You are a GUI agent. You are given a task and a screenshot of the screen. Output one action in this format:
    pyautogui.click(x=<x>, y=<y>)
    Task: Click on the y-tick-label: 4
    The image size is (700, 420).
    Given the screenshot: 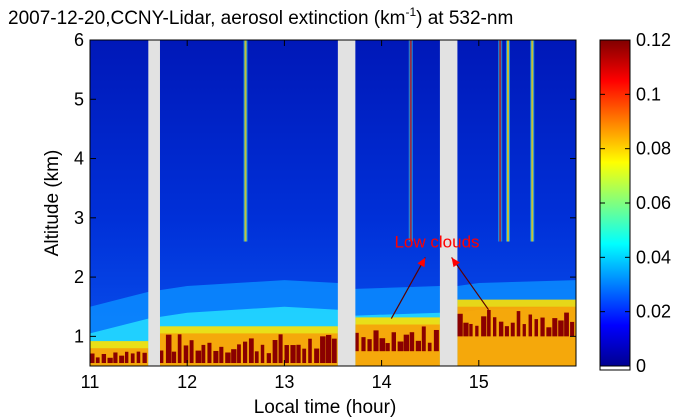 What is the action you would take?
    pyautogui.click(x=79, y=159)
    